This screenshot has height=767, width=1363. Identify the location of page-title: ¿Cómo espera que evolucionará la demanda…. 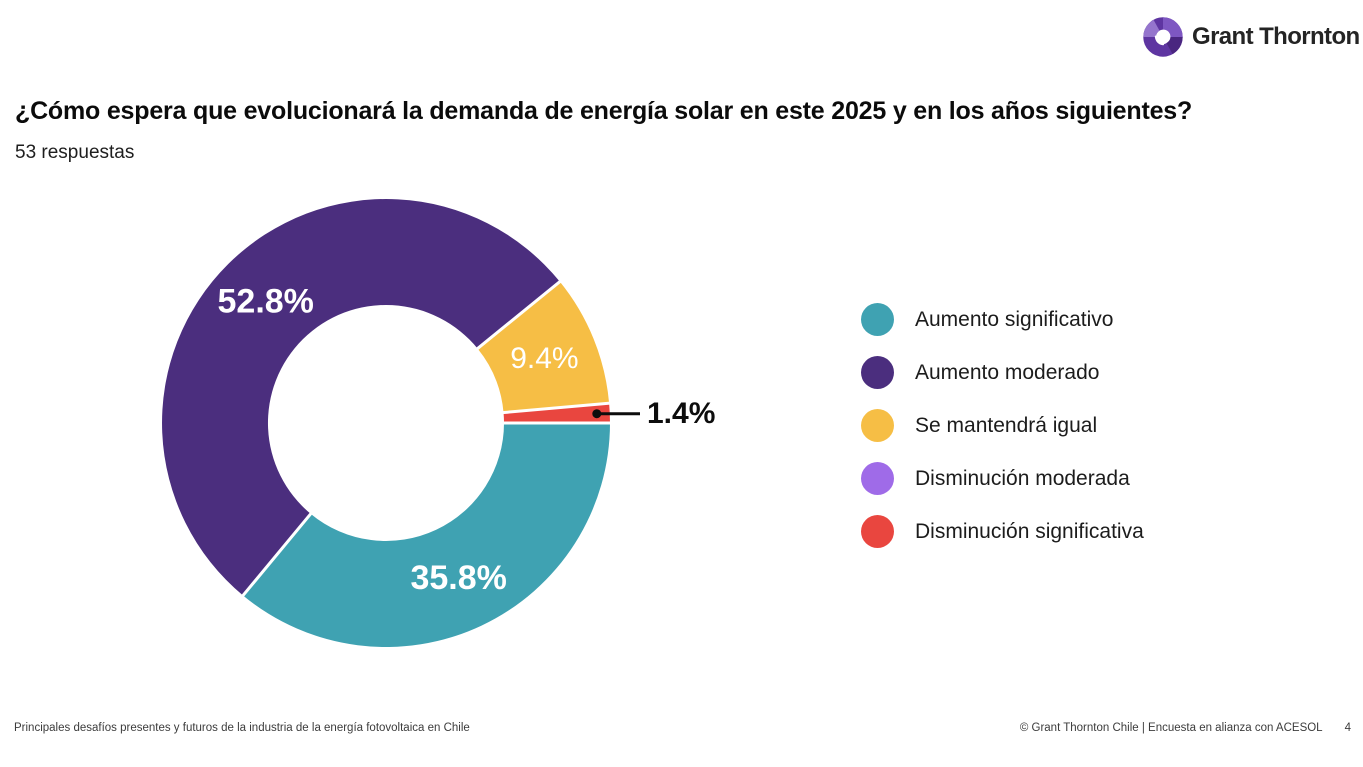
(604, 111).